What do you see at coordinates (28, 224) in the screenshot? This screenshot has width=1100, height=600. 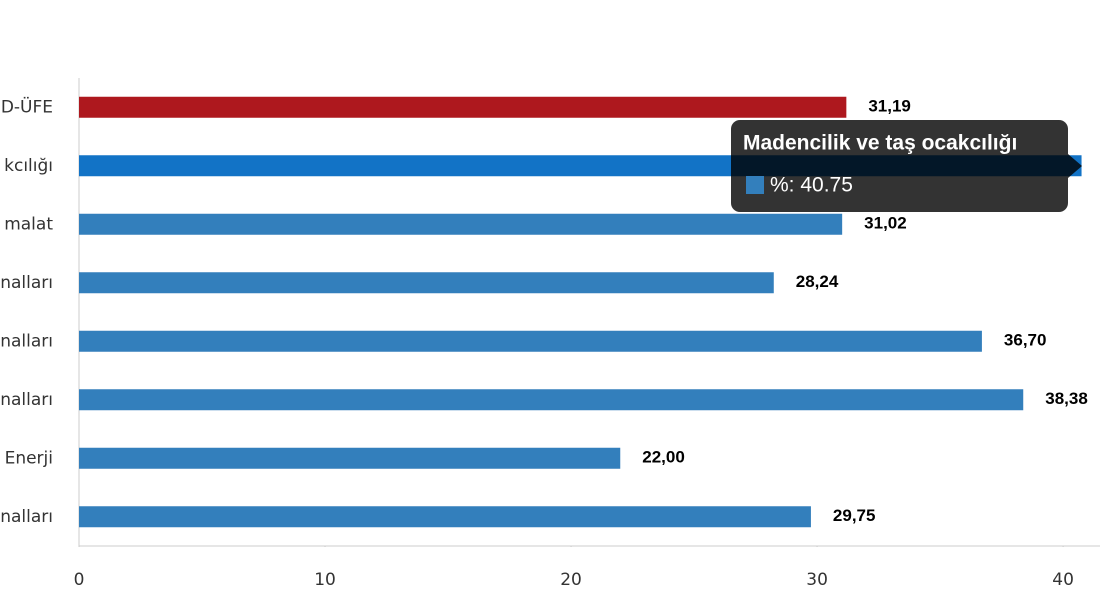 I see `y-tick-label: malat` at bounding box center [28, 224].